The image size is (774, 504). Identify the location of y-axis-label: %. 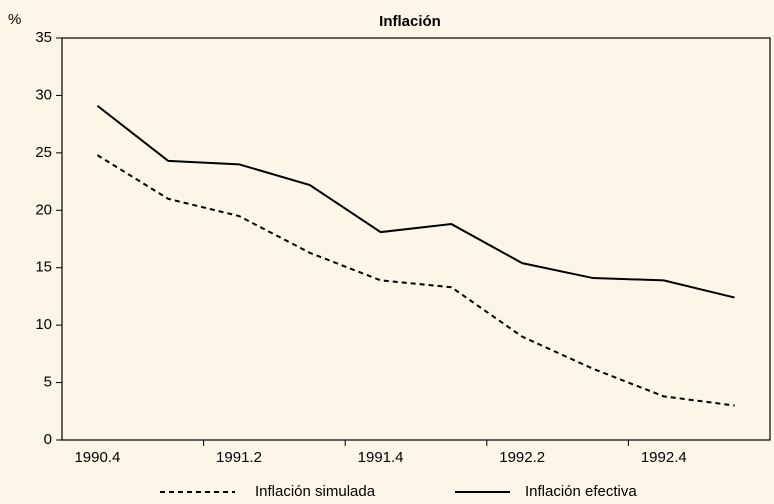
(14, 19).